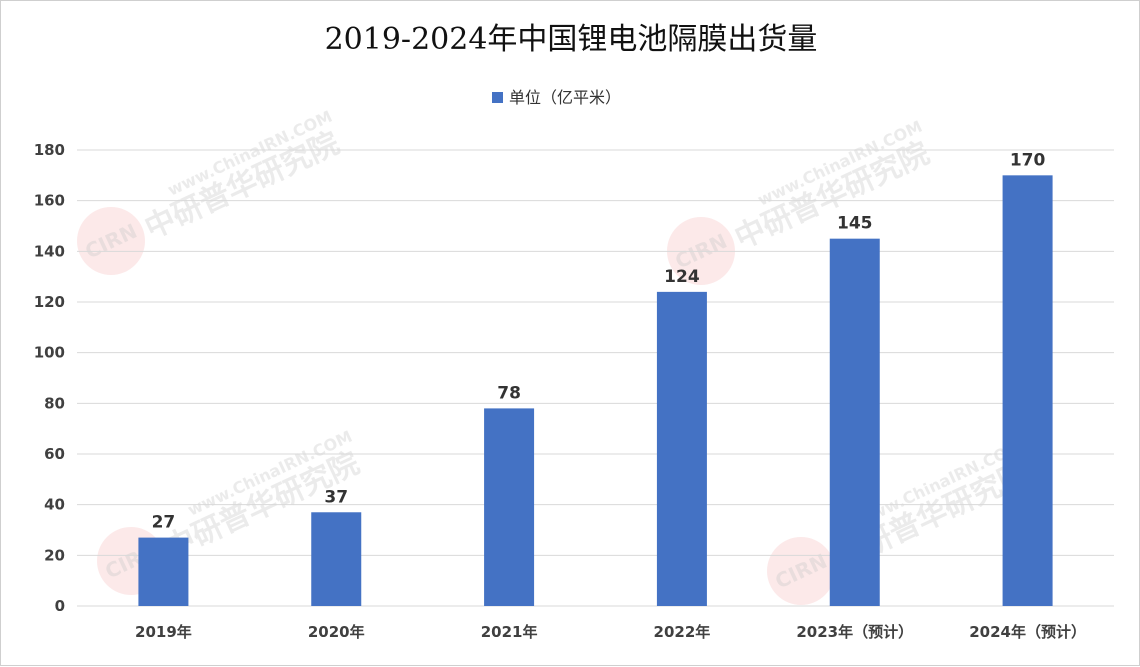 The image size is (1140, 667). Describe the element at coordinates (855, 224) in the screenshot. I see `data-label: 145` at that location.